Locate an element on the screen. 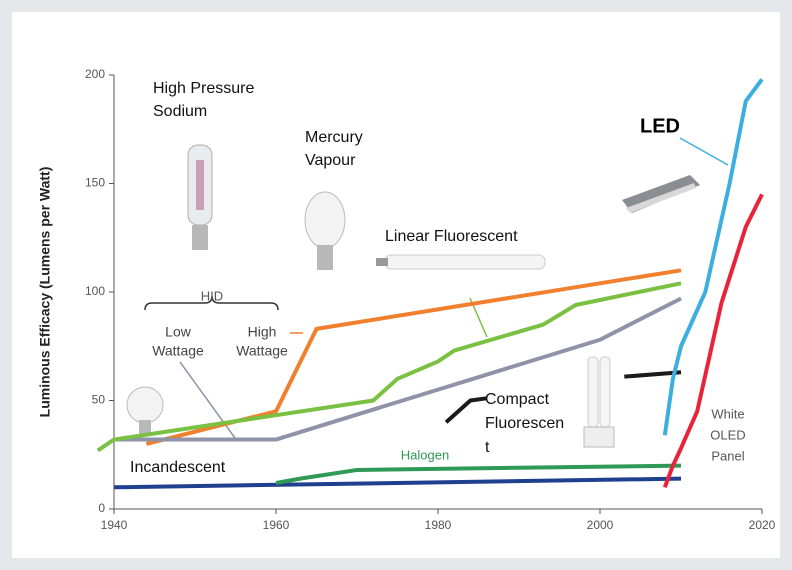 Image resolution: width=792 pixels, height=570 pixels. annotation: Panel is located at coordinates (727, 455).